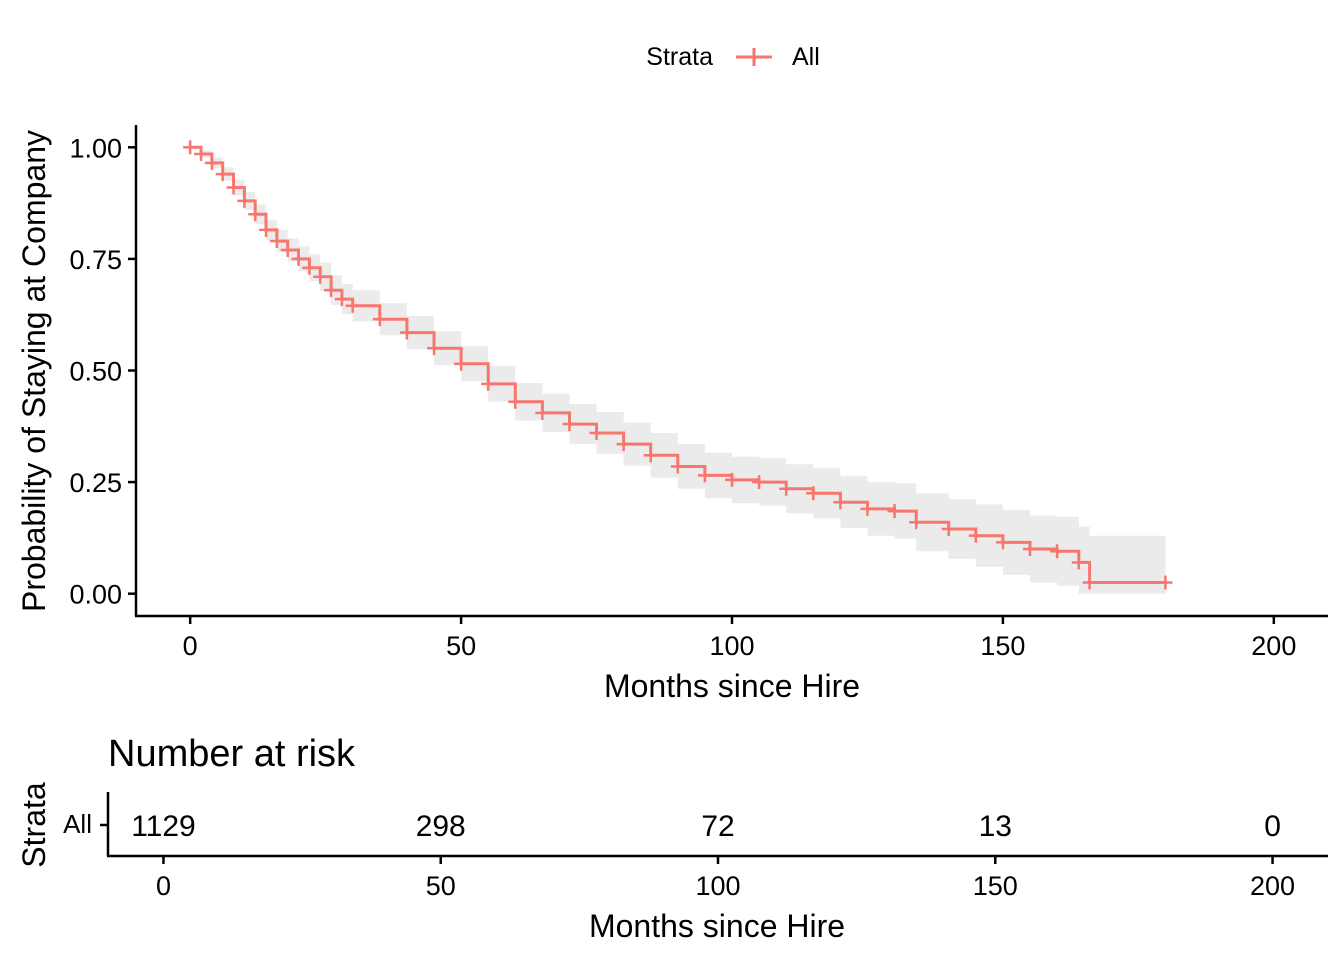 This screenshot has width=1344, height=960. Describe the element at coordinates (733, 57) in the screenshot. I see `legend: Strata All` at that location.